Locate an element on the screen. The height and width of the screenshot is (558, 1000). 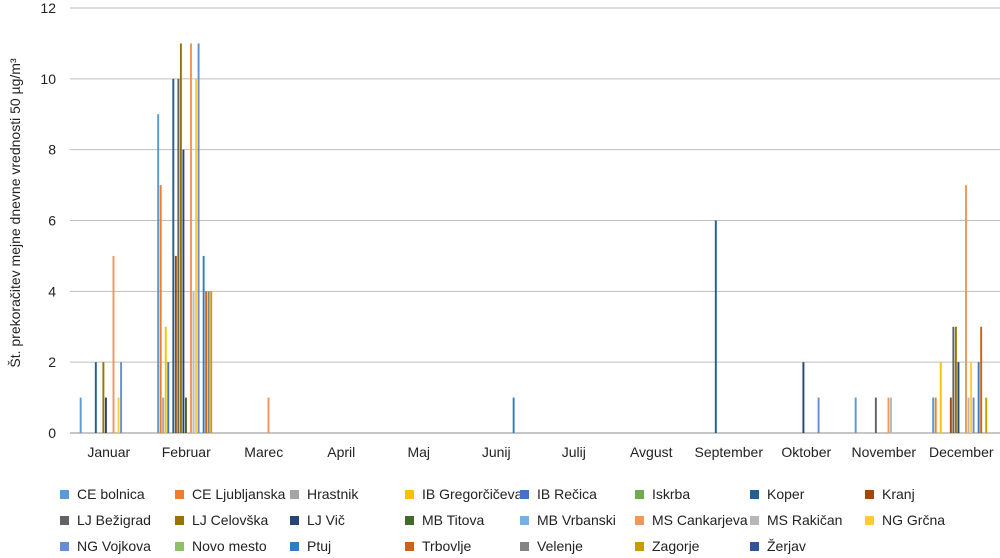
legend-label: NG Vojkova is located at coordinates (114, 546).